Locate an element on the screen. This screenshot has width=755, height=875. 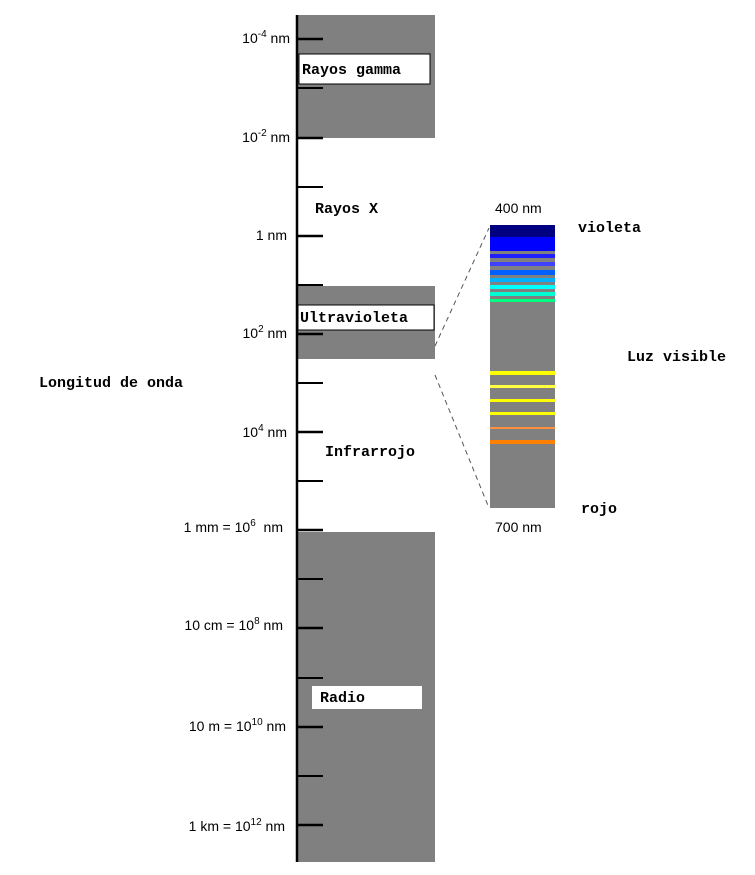
axis-label: Longitud de onda is located at coordinates (111, 383).